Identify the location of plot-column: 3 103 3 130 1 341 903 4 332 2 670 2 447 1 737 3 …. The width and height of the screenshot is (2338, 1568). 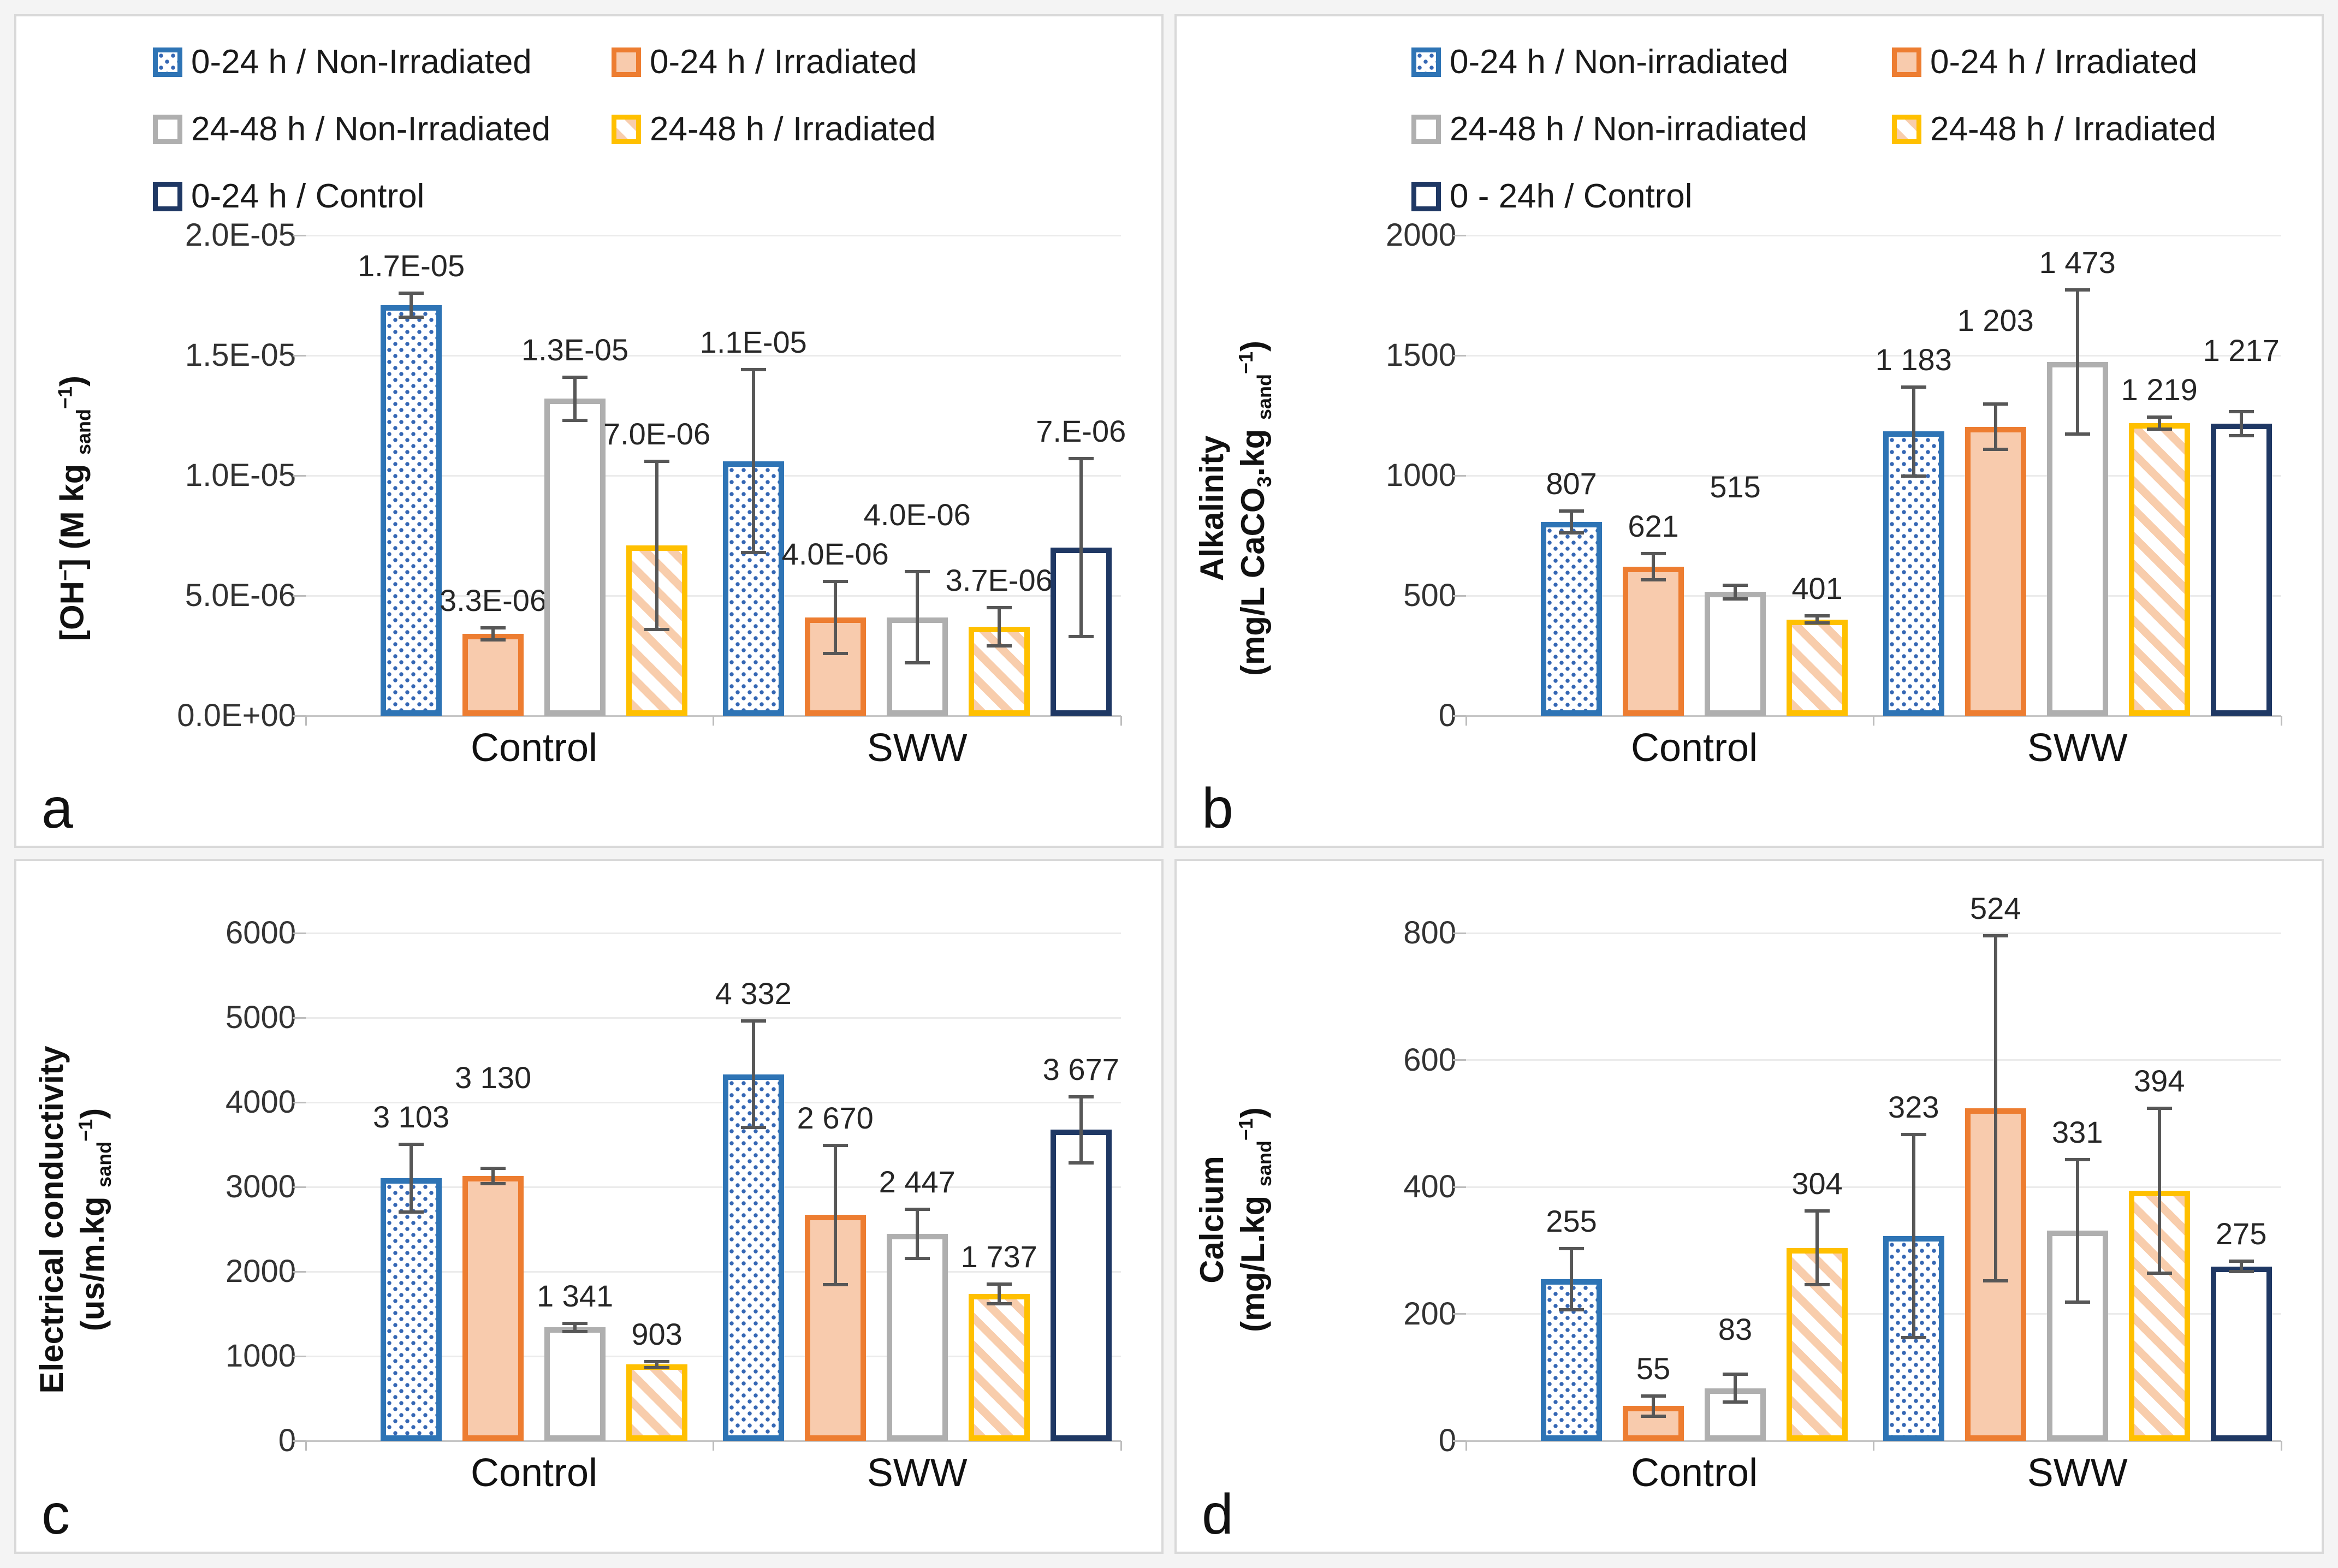
(707, 1219).